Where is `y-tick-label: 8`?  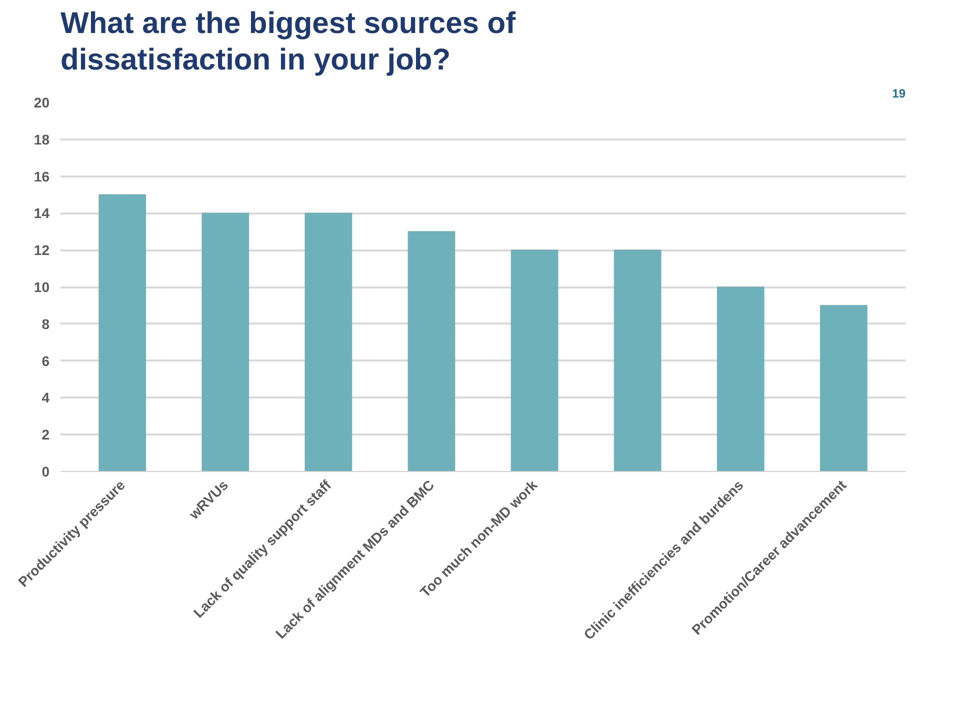
y-tick-label: 8 is located at coordinates (46, 324).